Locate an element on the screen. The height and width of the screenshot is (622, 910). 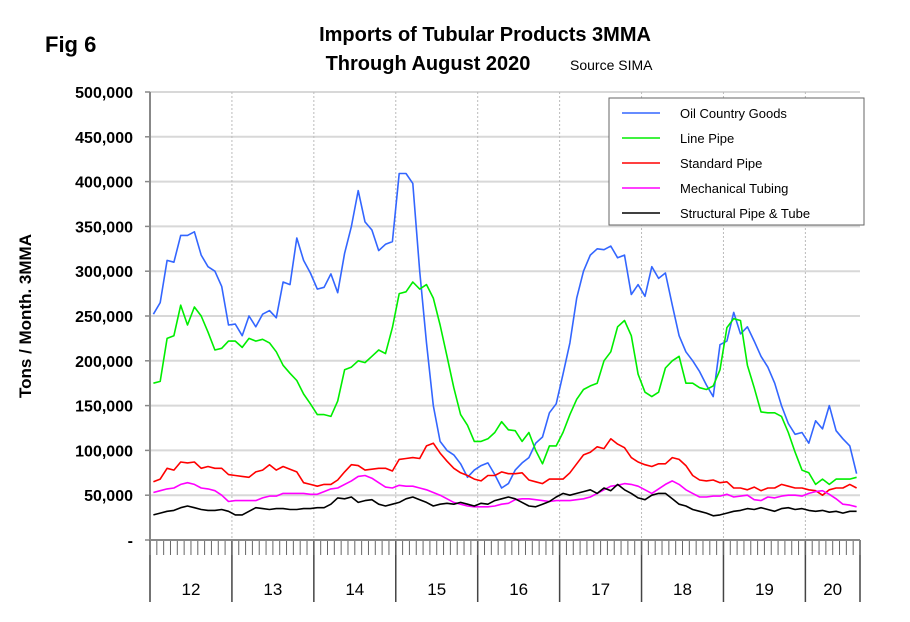
y-tick-label: 100,000 is located at coordinates (104, 451).